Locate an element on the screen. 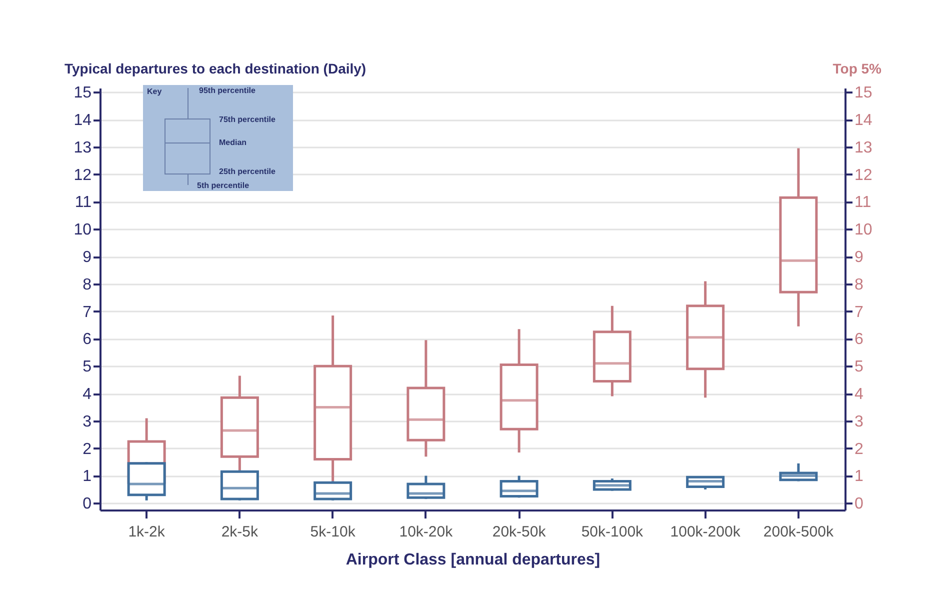 Image resolution: width=950 pixels, height=604 pixels. y-tick-label: 11 is located at coordinates (83, 203).